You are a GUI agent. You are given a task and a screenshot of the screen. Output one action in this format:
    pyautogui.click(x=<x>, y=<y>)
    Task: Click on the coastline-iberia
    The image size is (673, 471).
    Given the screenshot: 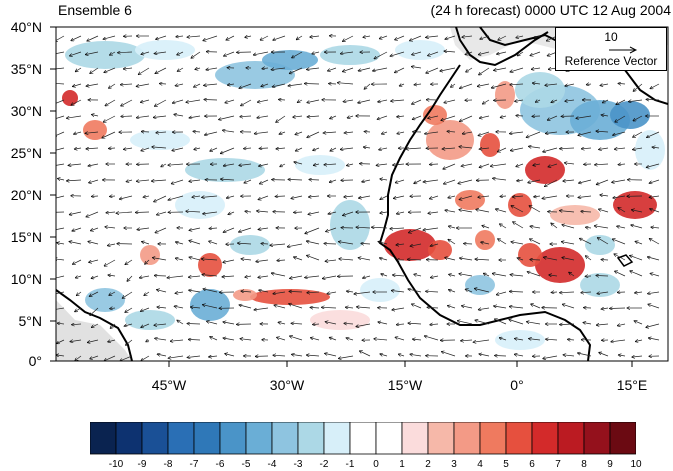 What is the action you would take?
    pyautogui.click(x=502, y=47)
    